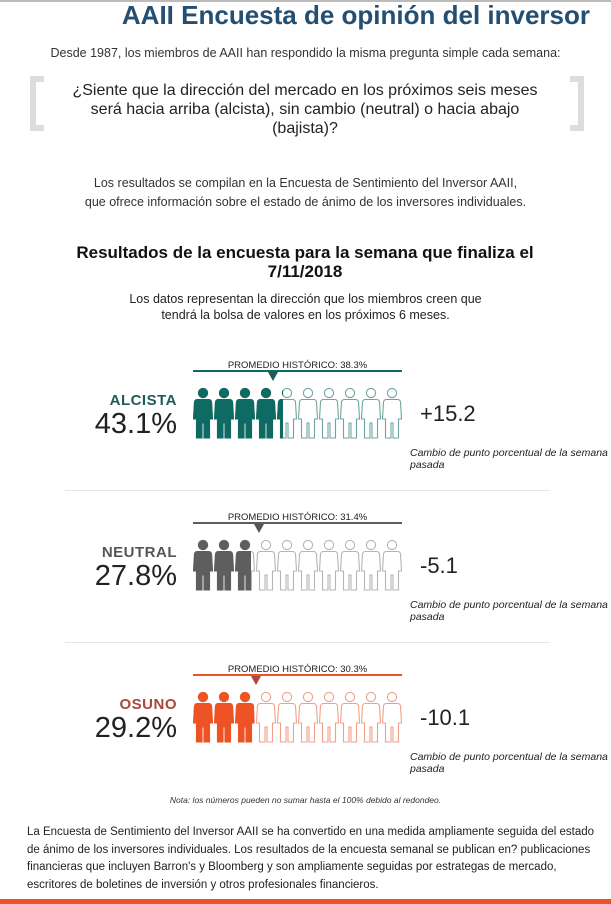 The image size is (611, 904). Describe the element at coordinates (139, 552) in the screenshot. I see `category-label: NEUTRAL` at that location.